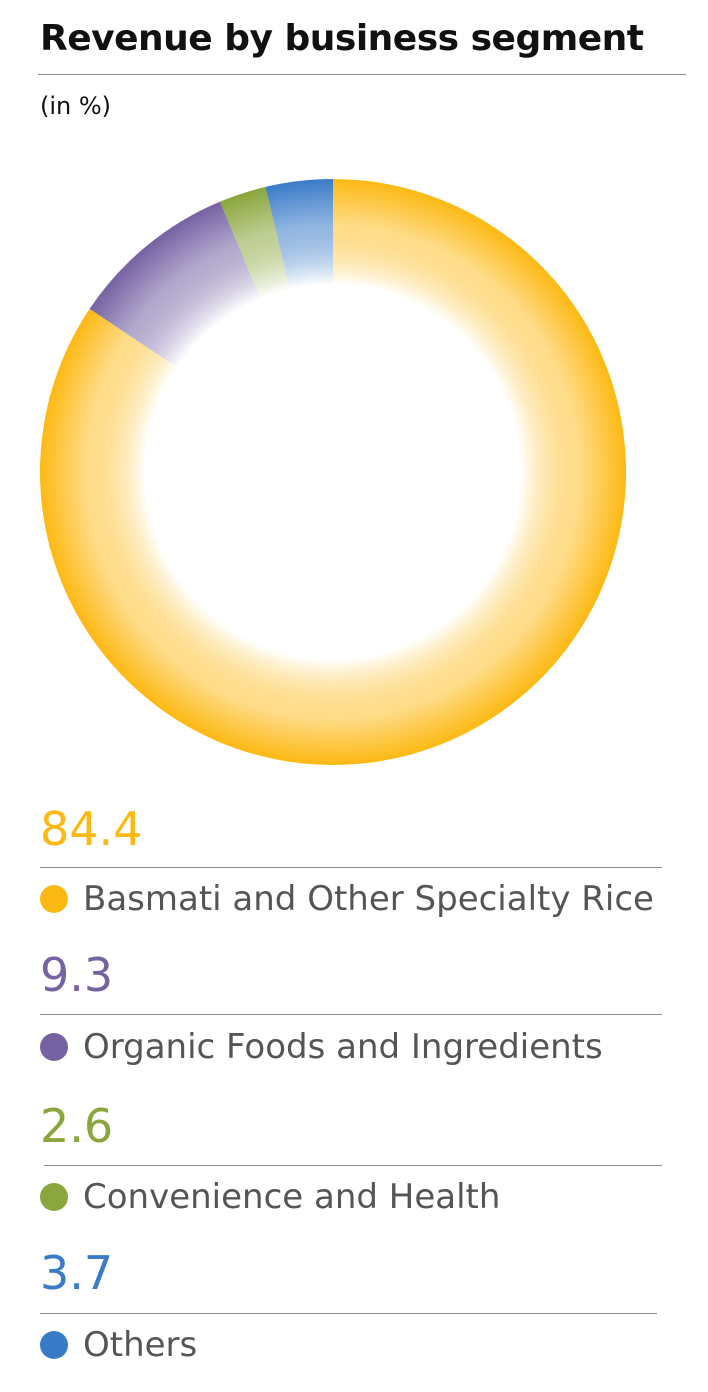  I want to click on legend-item-organic: Organic Foods and Ingredients, so click(321, 1047).